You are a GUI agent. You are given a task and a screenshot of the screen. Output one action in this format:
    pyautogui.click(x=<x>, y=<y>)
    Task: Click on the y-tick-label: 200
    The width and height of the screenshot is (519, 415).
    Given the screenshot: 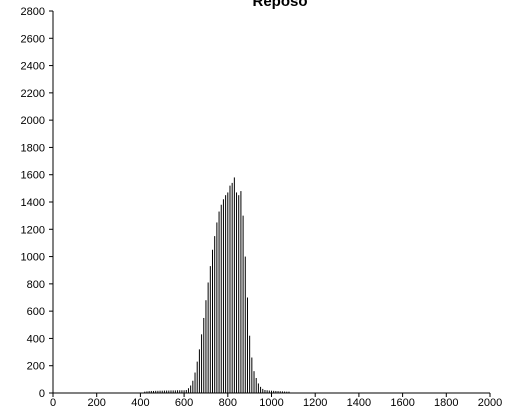 What is the action you would take?
    pyautogui.click(x=36, y=367)
    